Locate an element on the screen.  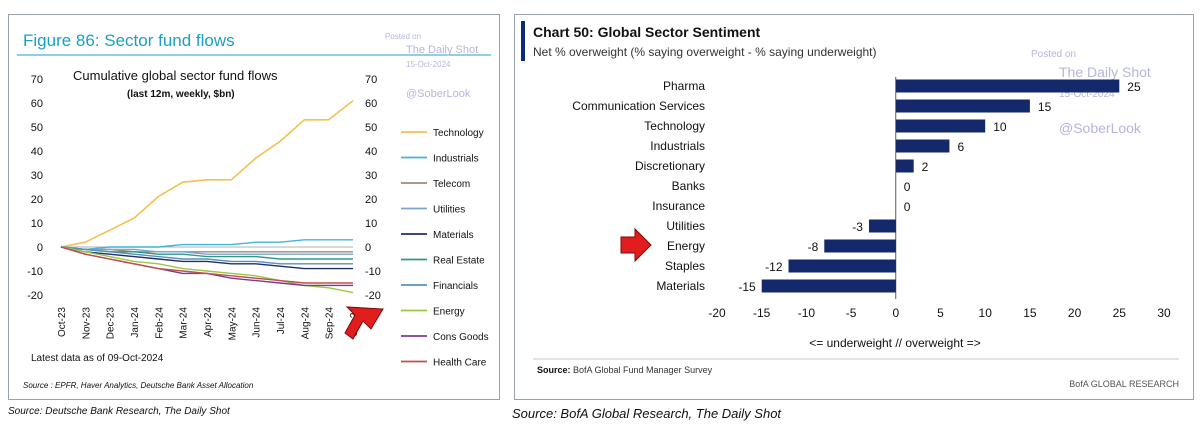
x-tick-label: Nov-23 is located at coordinates (86, 323).